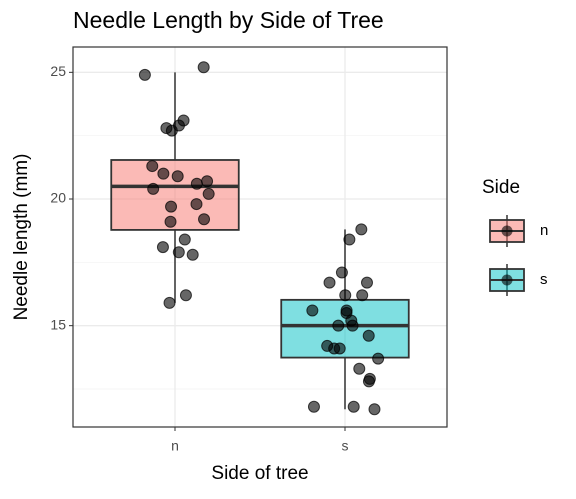  Describe the element at coordinates (544, 279) in the screenshot. I see `legend-label: s` at that location.